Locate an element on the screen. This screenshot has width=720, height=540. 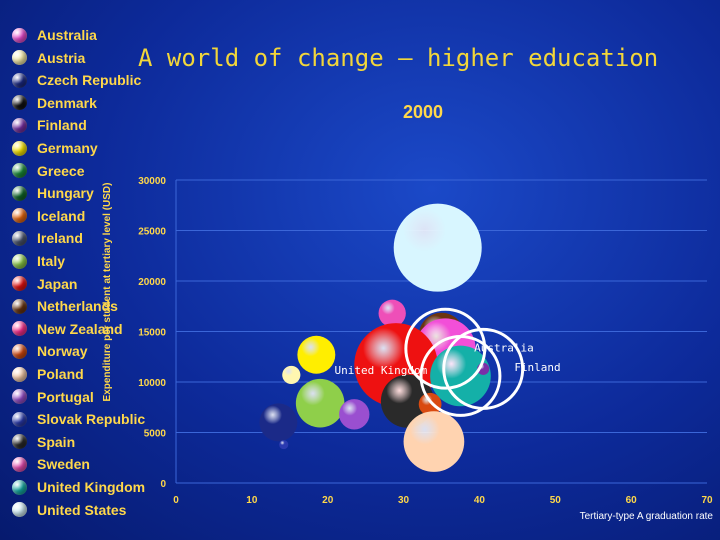
bubble-italy is located at coordinates (320, 403).